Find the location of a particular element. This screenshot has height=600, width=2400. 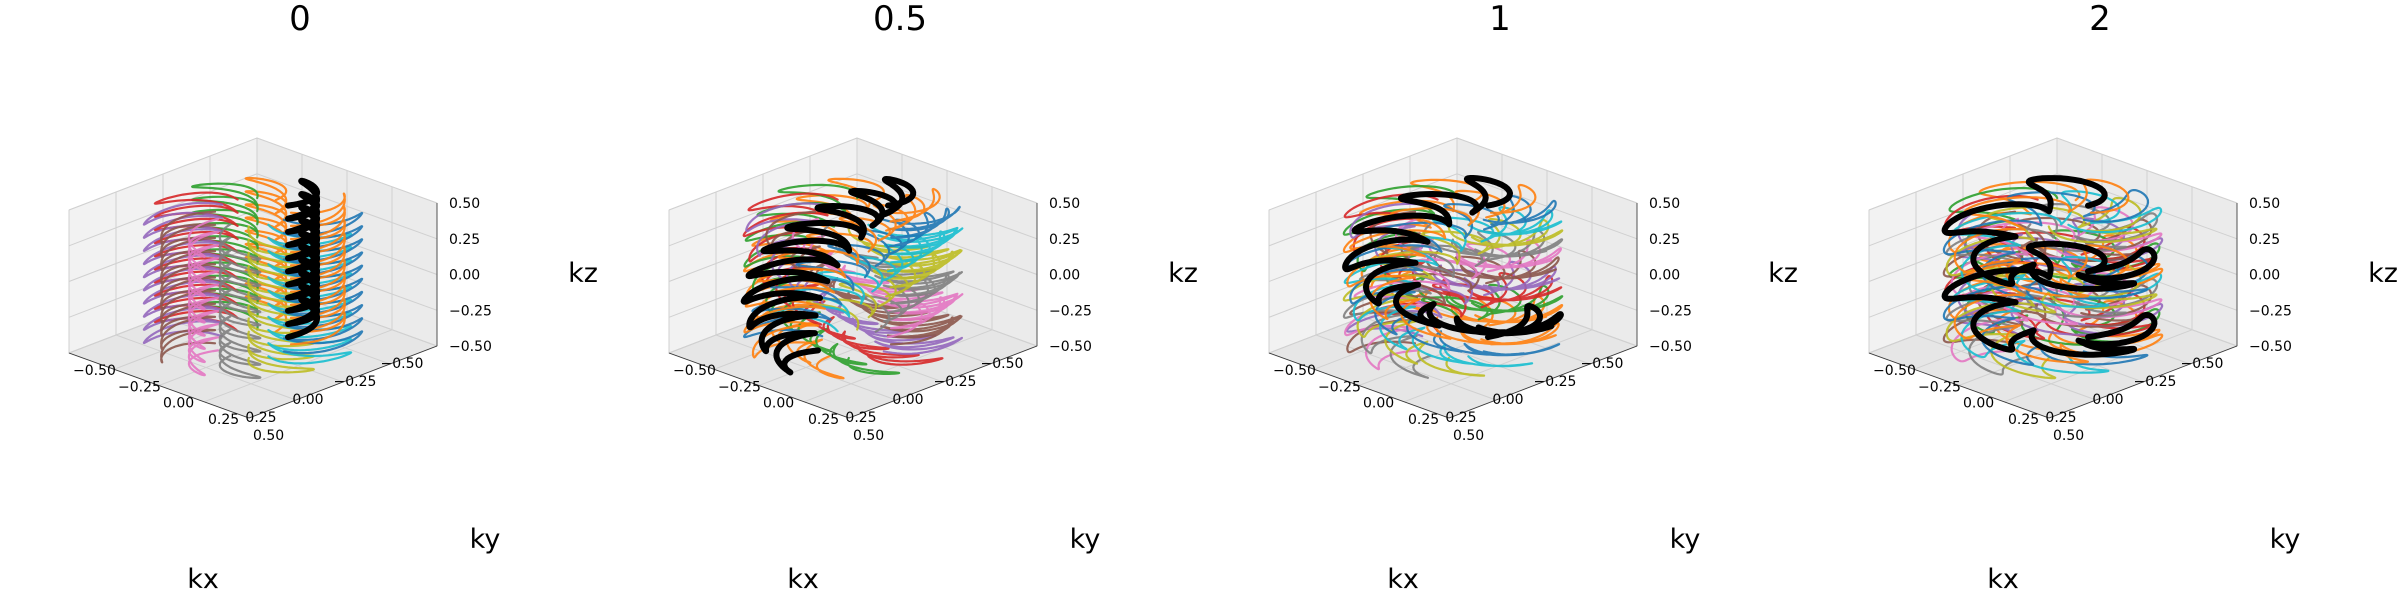

y-tick-label: 0.50 is located at coordinates (868, 436).